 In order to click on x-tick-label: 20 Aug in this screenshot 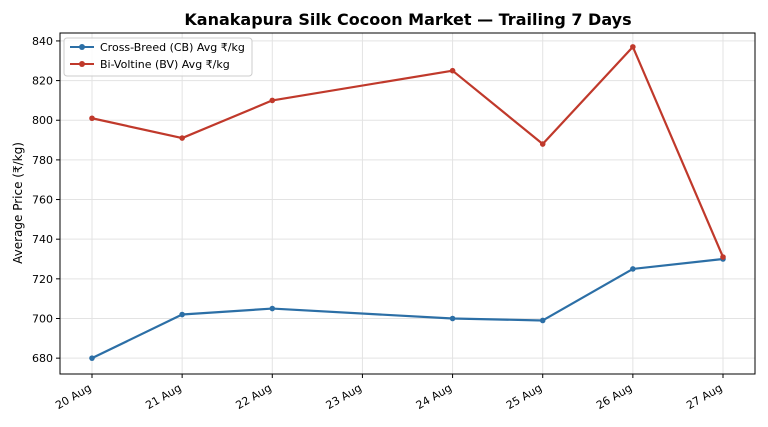, I will do `click(73, 396)`.